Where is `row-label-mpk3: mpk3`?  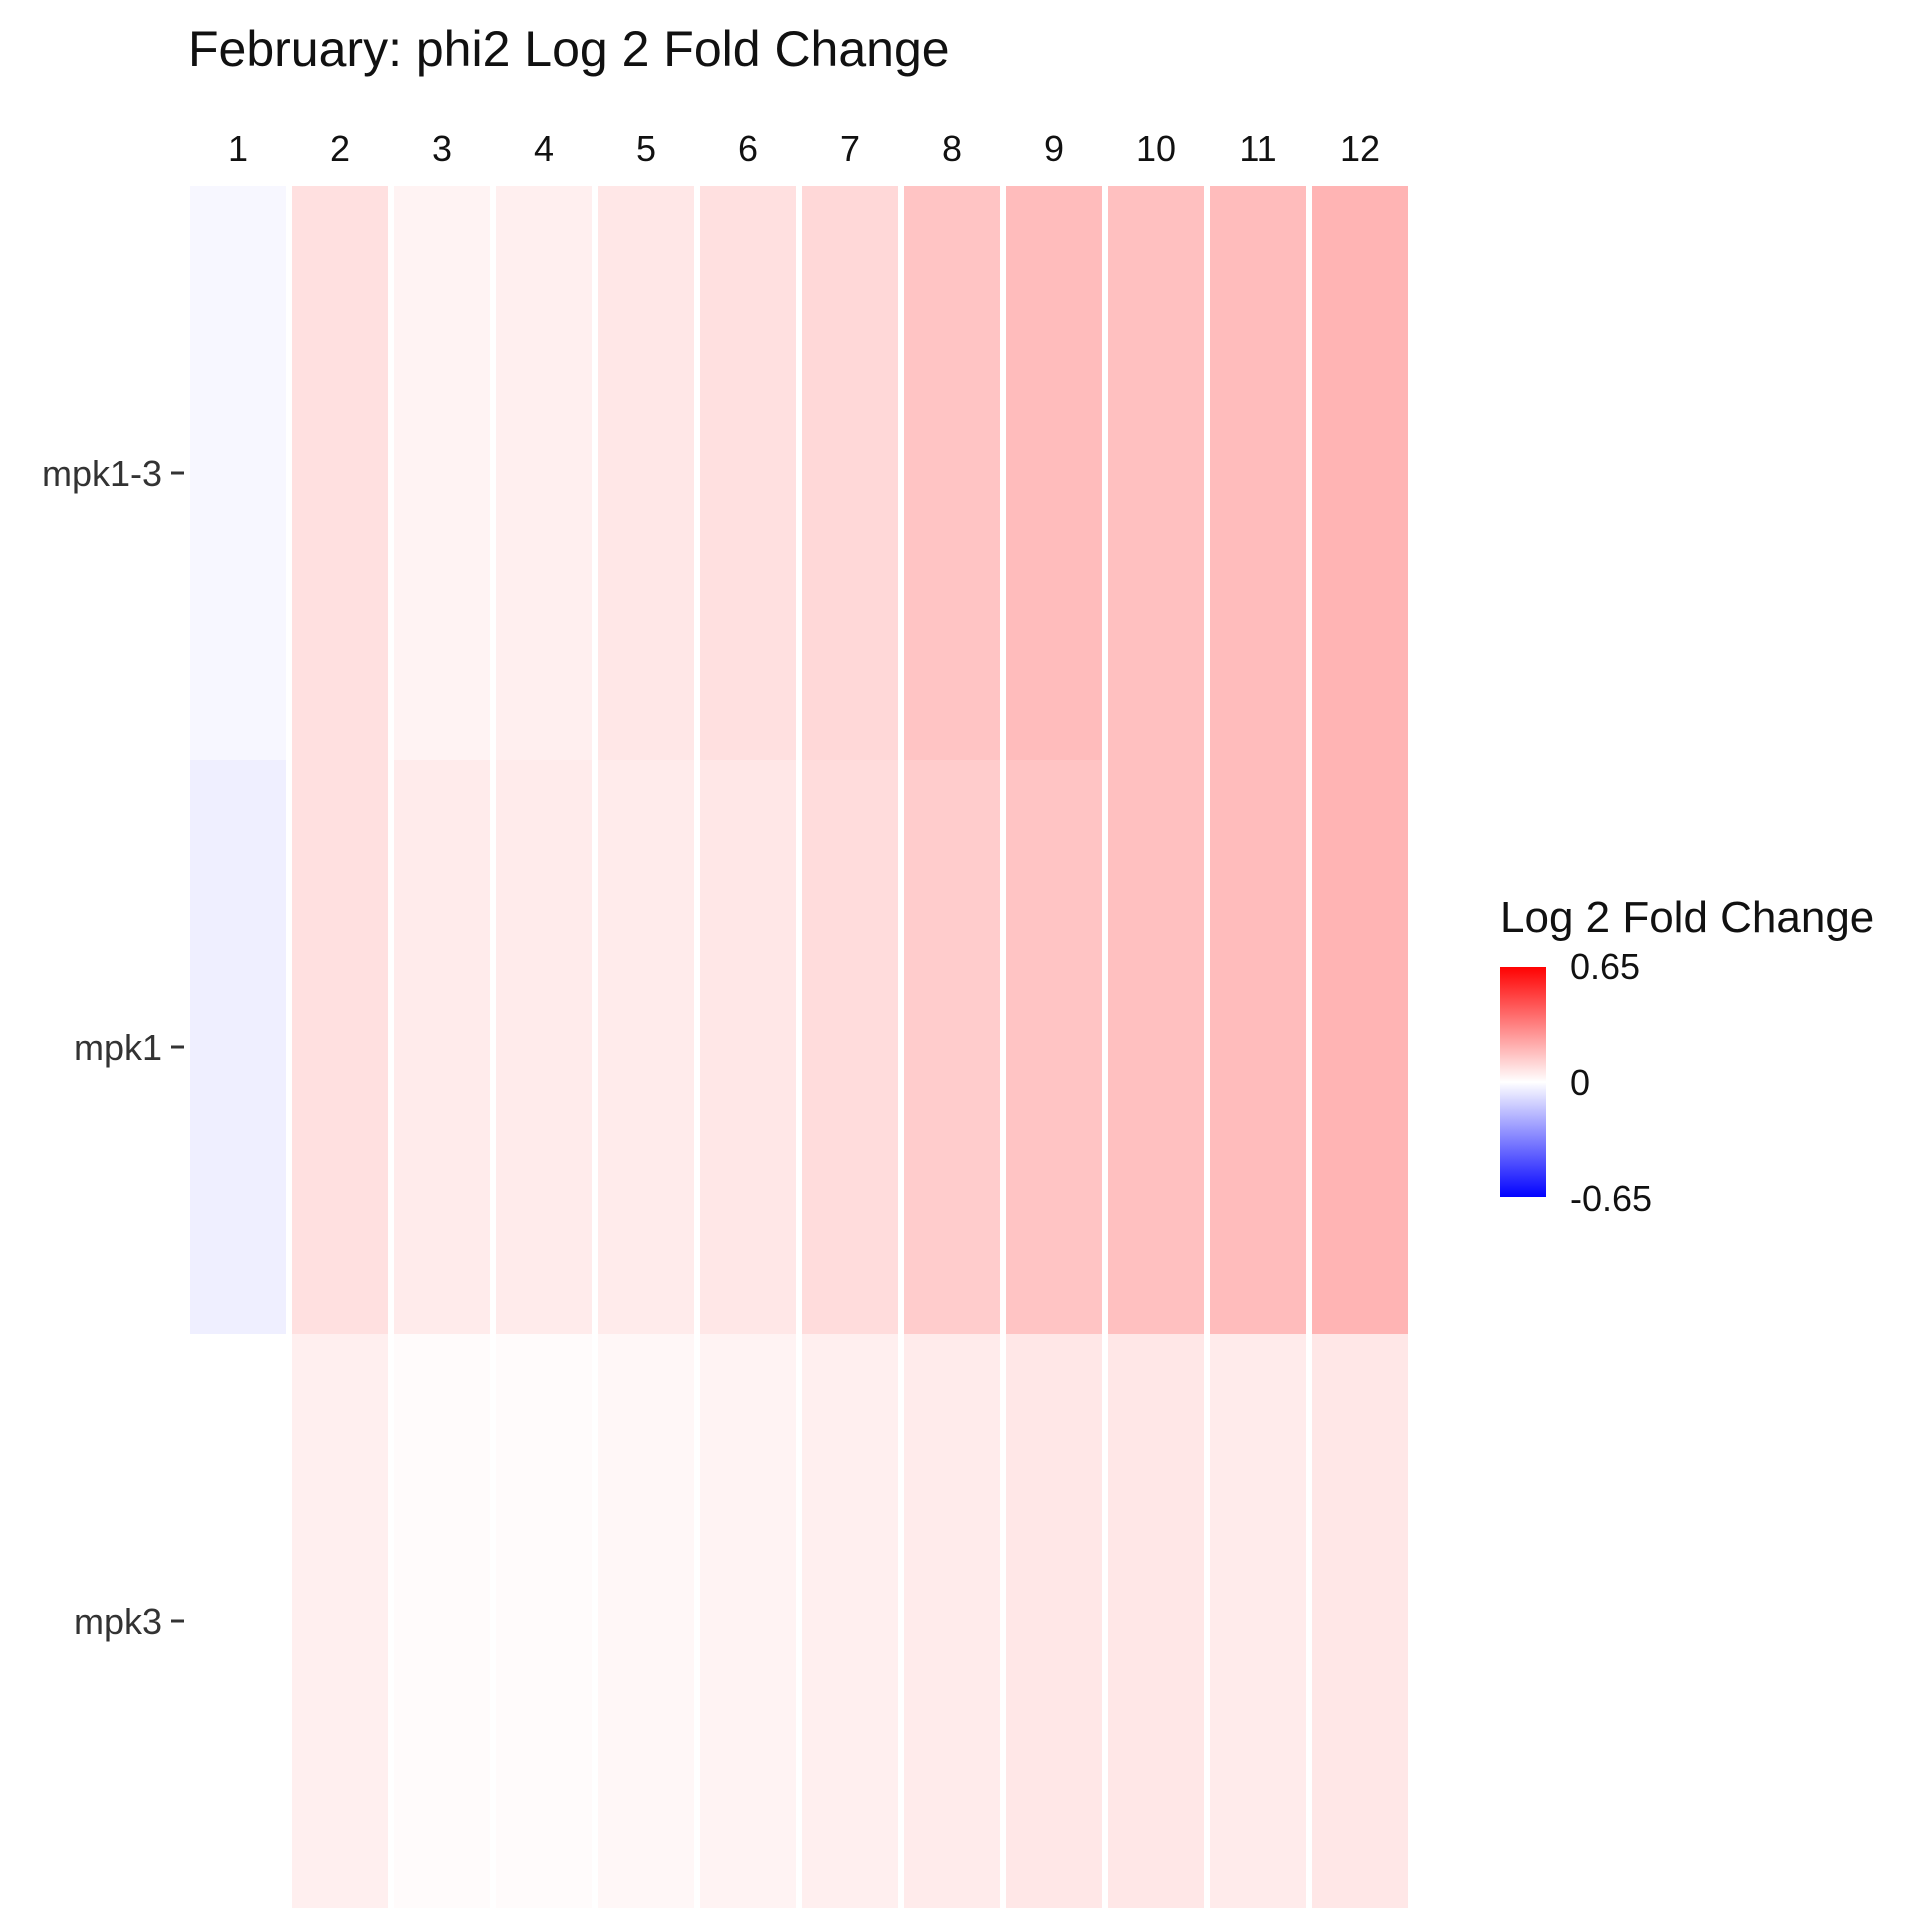
row-label-mpk3: mpk3 is located at coordinates (118, 1621).